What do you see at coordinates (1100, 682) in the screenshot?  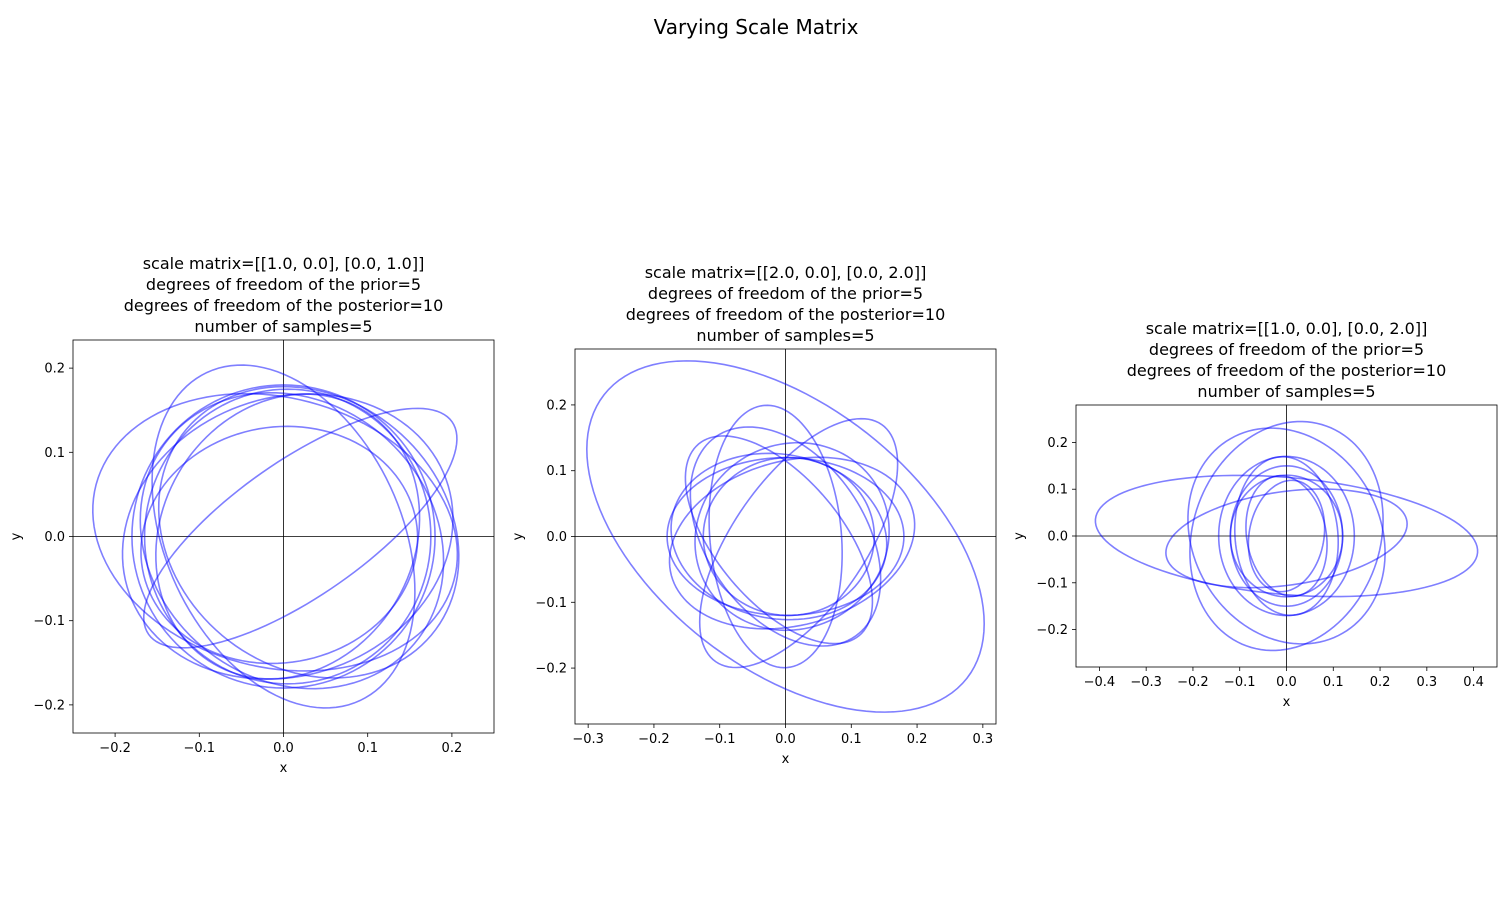 I see `x-tick-label: −0.4` at bounding box center [1100, 682].